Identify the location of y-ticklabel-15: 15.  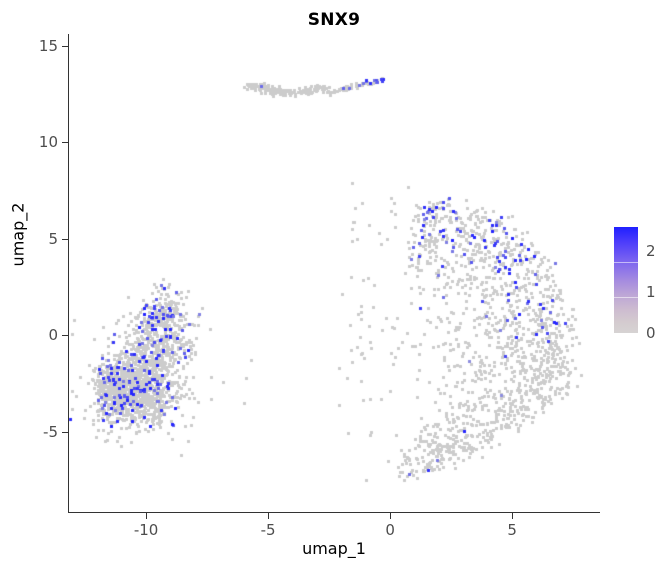
(48, 45).